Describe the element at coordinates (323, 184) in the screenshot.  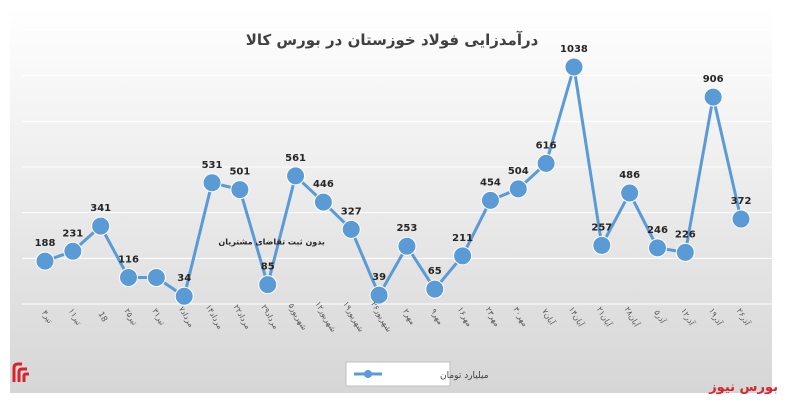
I see `data-label: 446` at that location.